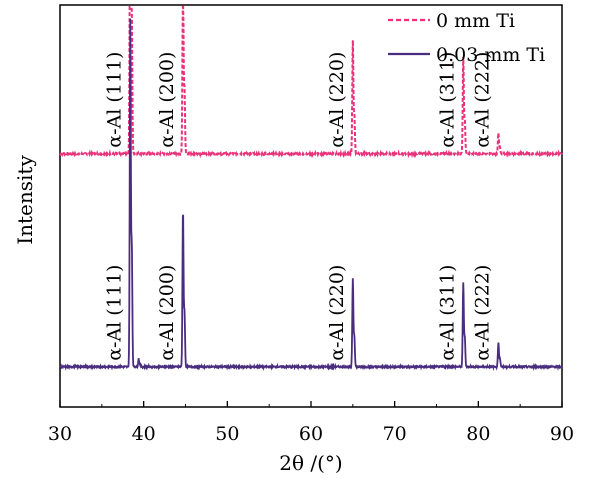 The image size is (600, 479). I want to click on x-tick-label: 80, so click(478, 434).